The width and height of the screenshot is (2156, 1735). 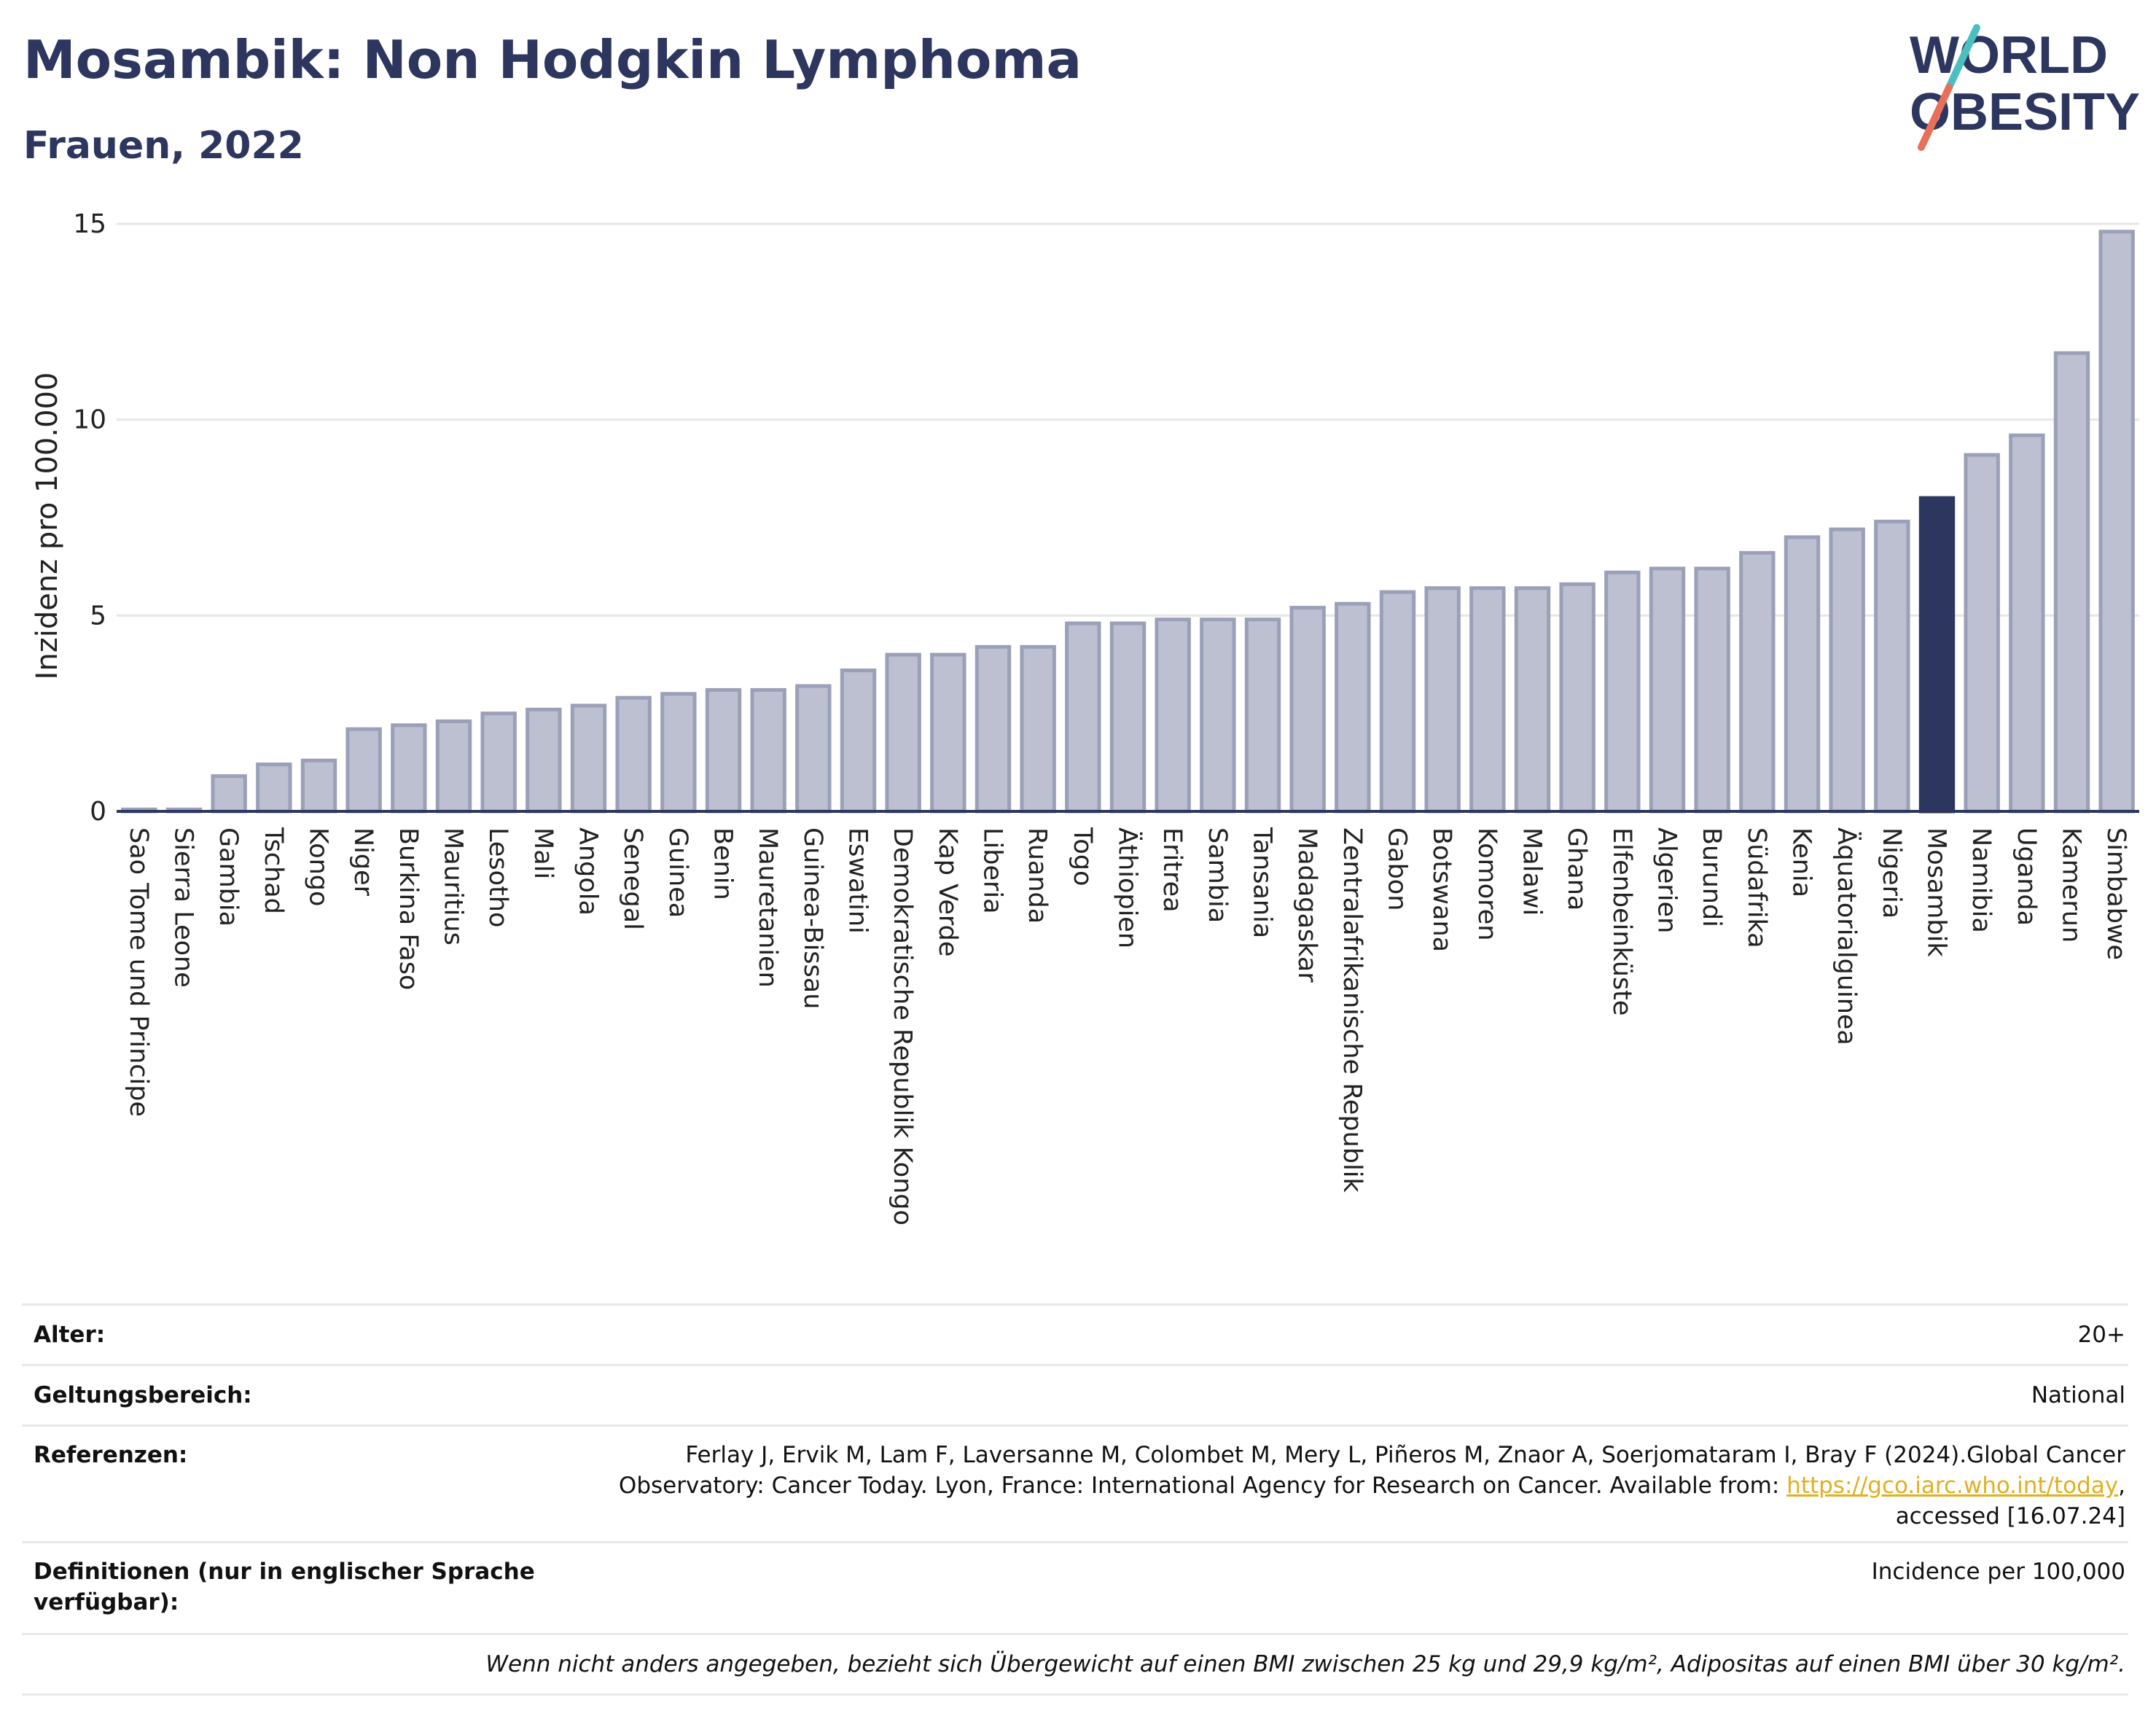 What do you see at coordinates (318, 866) in the screenshot?
I see `x-tick-label: Kongo` at bounding box center [318, 866].